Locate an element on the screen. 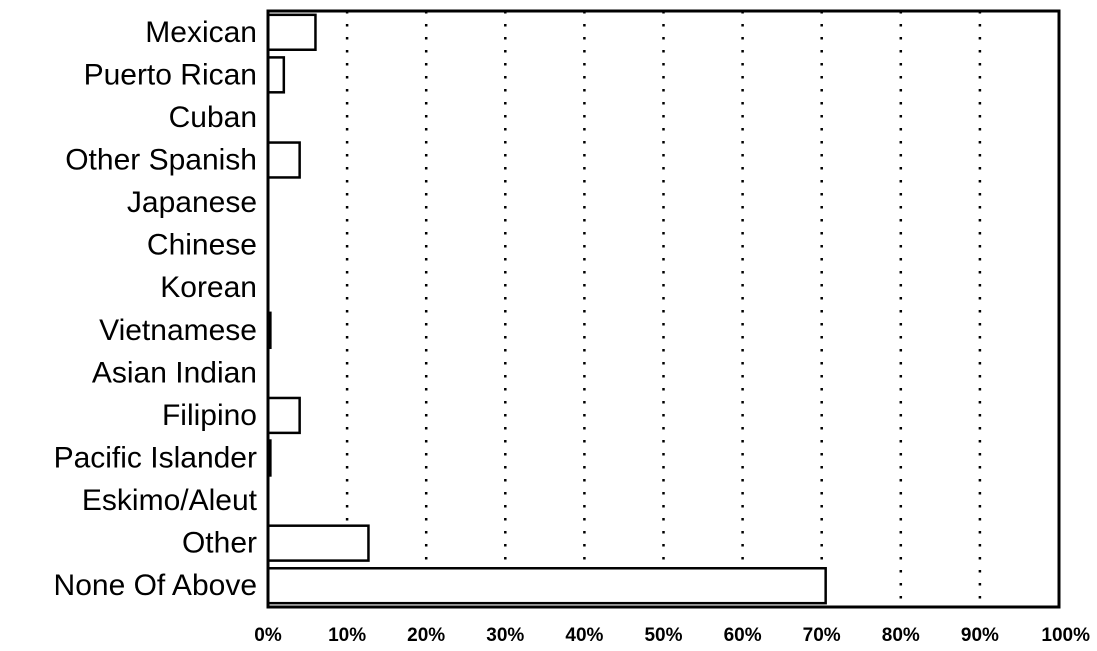 This screenshot has width=1097, height=651. x-tick-label: 80% is located at coordinates (901, 635).